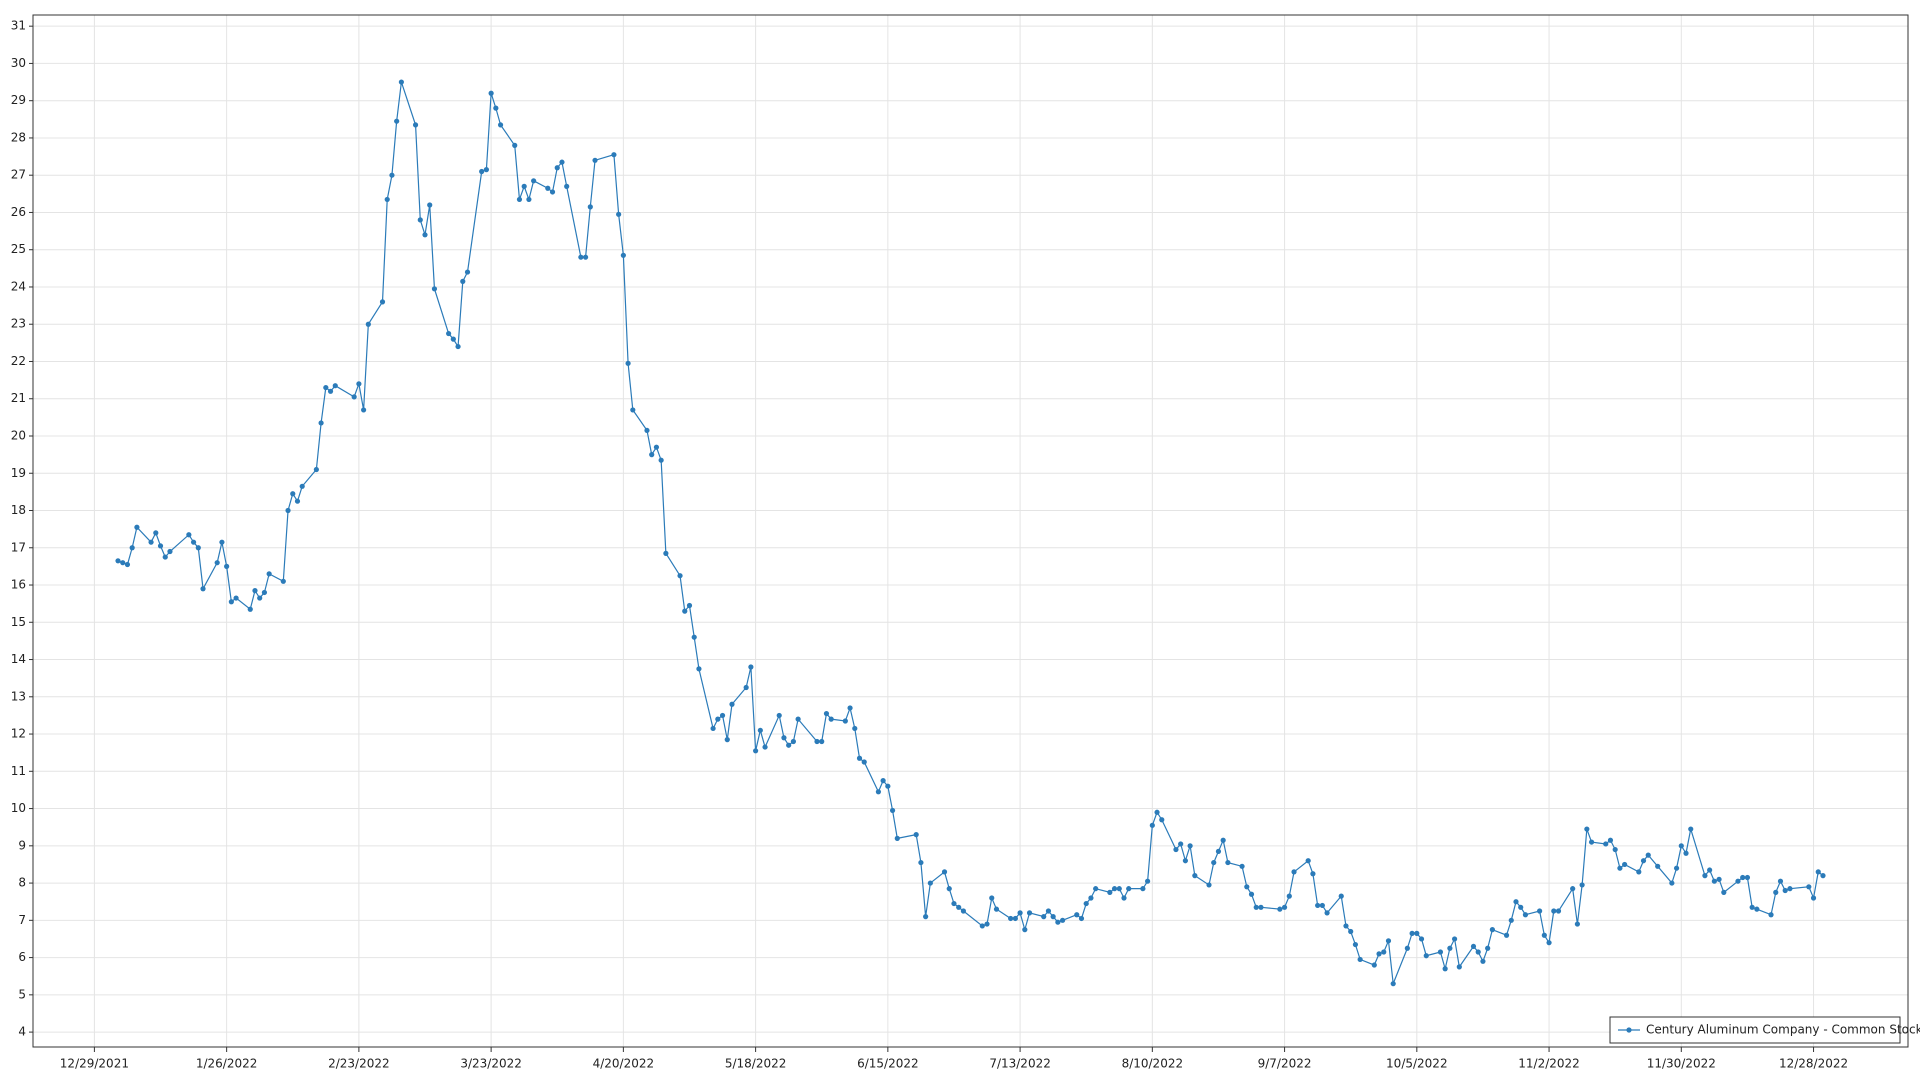 The width and height of the screenshot is (1920, 1080). Describe the element at coordinates (888, 1064) in the screenshot. I see `x-tick-label: 6/15/2022` at that location.